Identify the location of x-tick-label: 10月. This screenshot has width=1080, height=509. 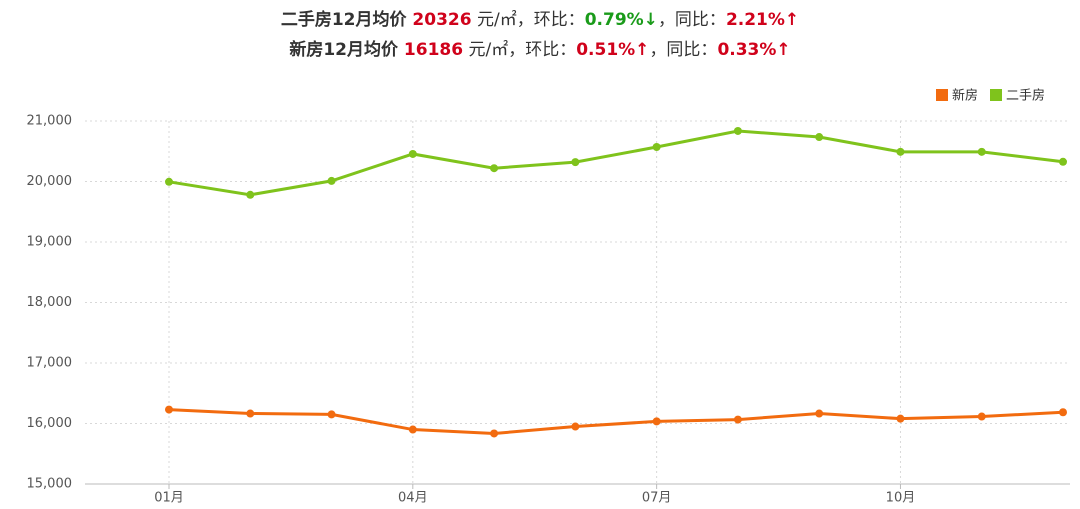
(901, 498).